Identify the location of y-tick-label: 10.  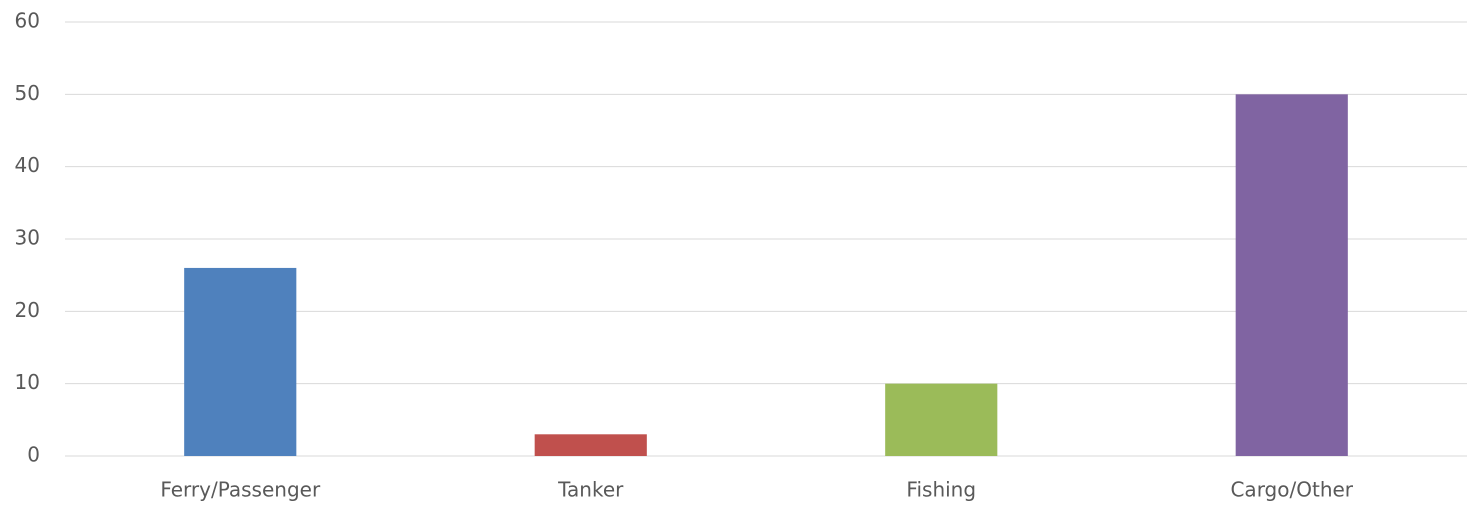
(27, 382).